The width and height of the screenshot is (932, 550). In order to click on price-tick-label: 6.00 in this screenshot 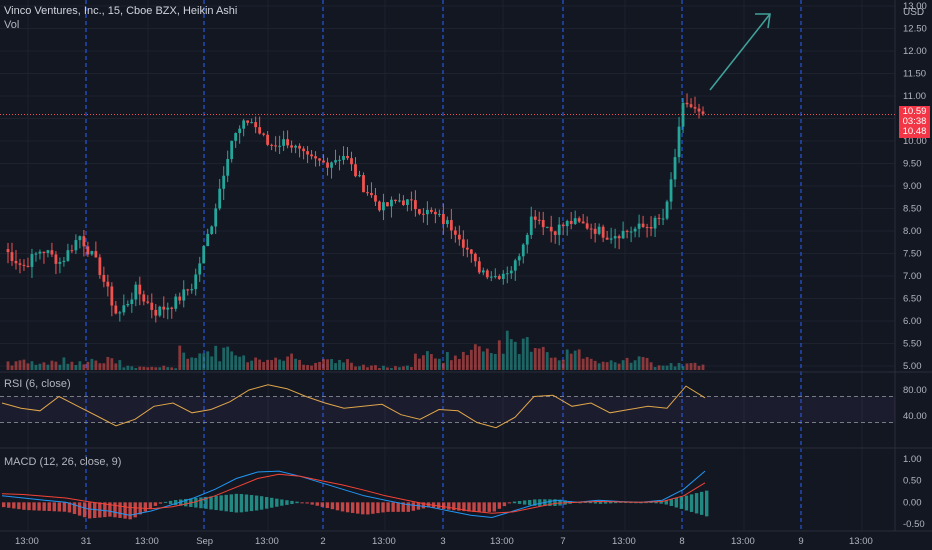, I will do `click(912, 321)`.